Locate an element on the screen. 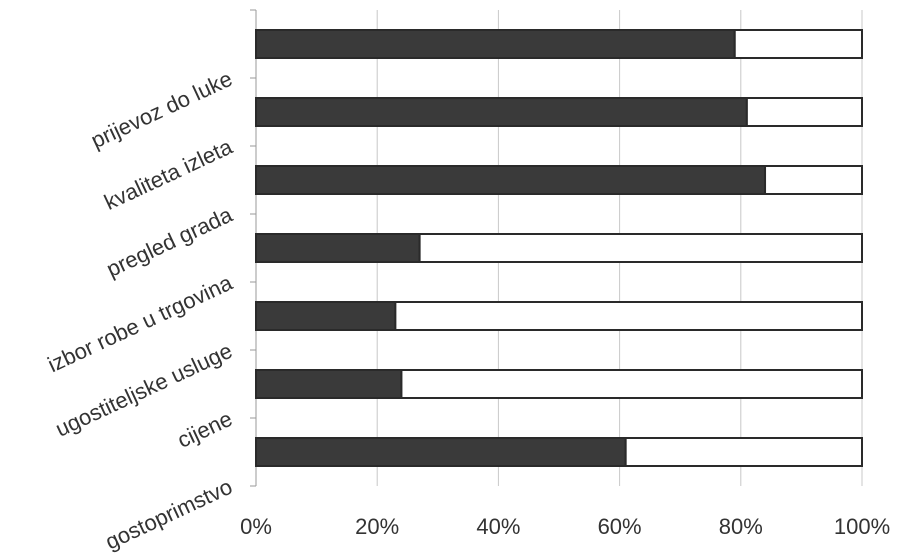  category-label-2: pregled grada is located at coordinates (169, 242).